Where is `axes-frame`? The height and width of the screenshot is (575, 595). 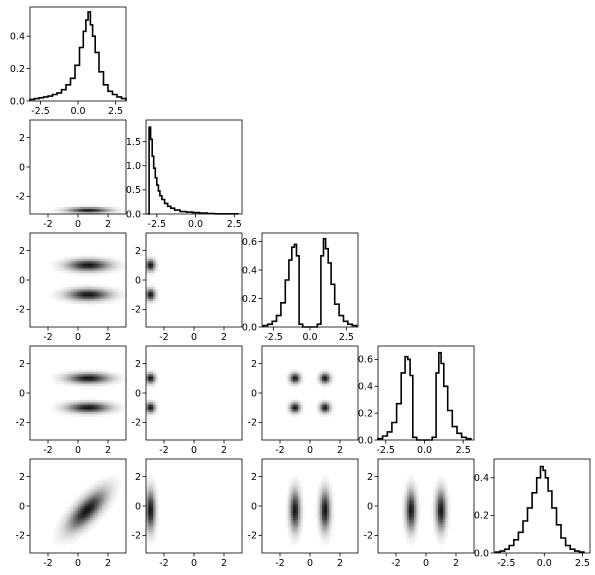 axes-frame is located at coordinates (310, 393).